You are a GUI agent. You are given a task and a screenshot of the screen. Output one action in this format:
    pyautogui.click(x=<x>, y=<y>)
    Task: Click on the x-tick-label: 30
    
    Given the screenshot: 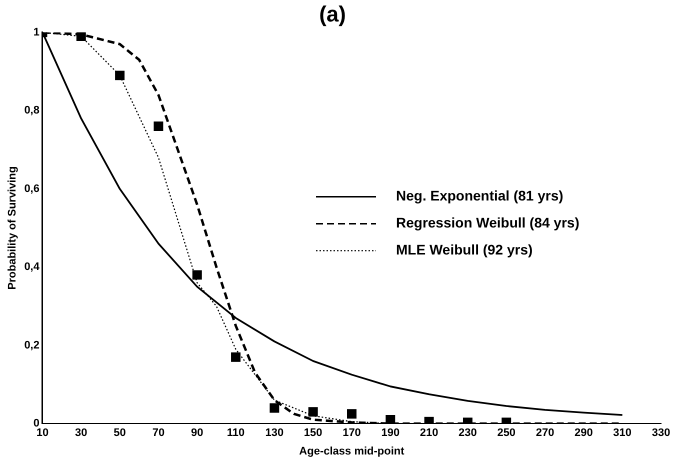 What is the action you would take?
    pyautogui.click(x=81, y=433)
    